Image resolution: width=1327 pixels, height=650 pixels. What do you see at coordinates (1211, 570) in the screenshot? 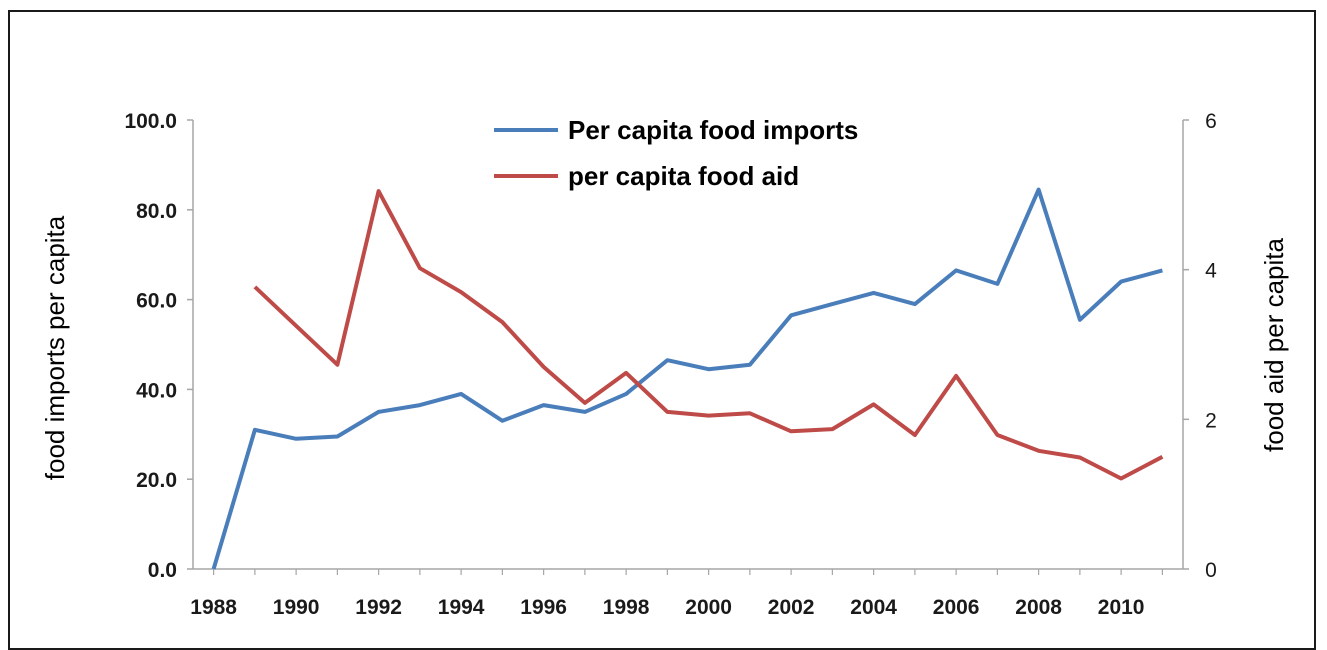
I see `right-y-tick-label: 0` at bounding box center [1211, 570].